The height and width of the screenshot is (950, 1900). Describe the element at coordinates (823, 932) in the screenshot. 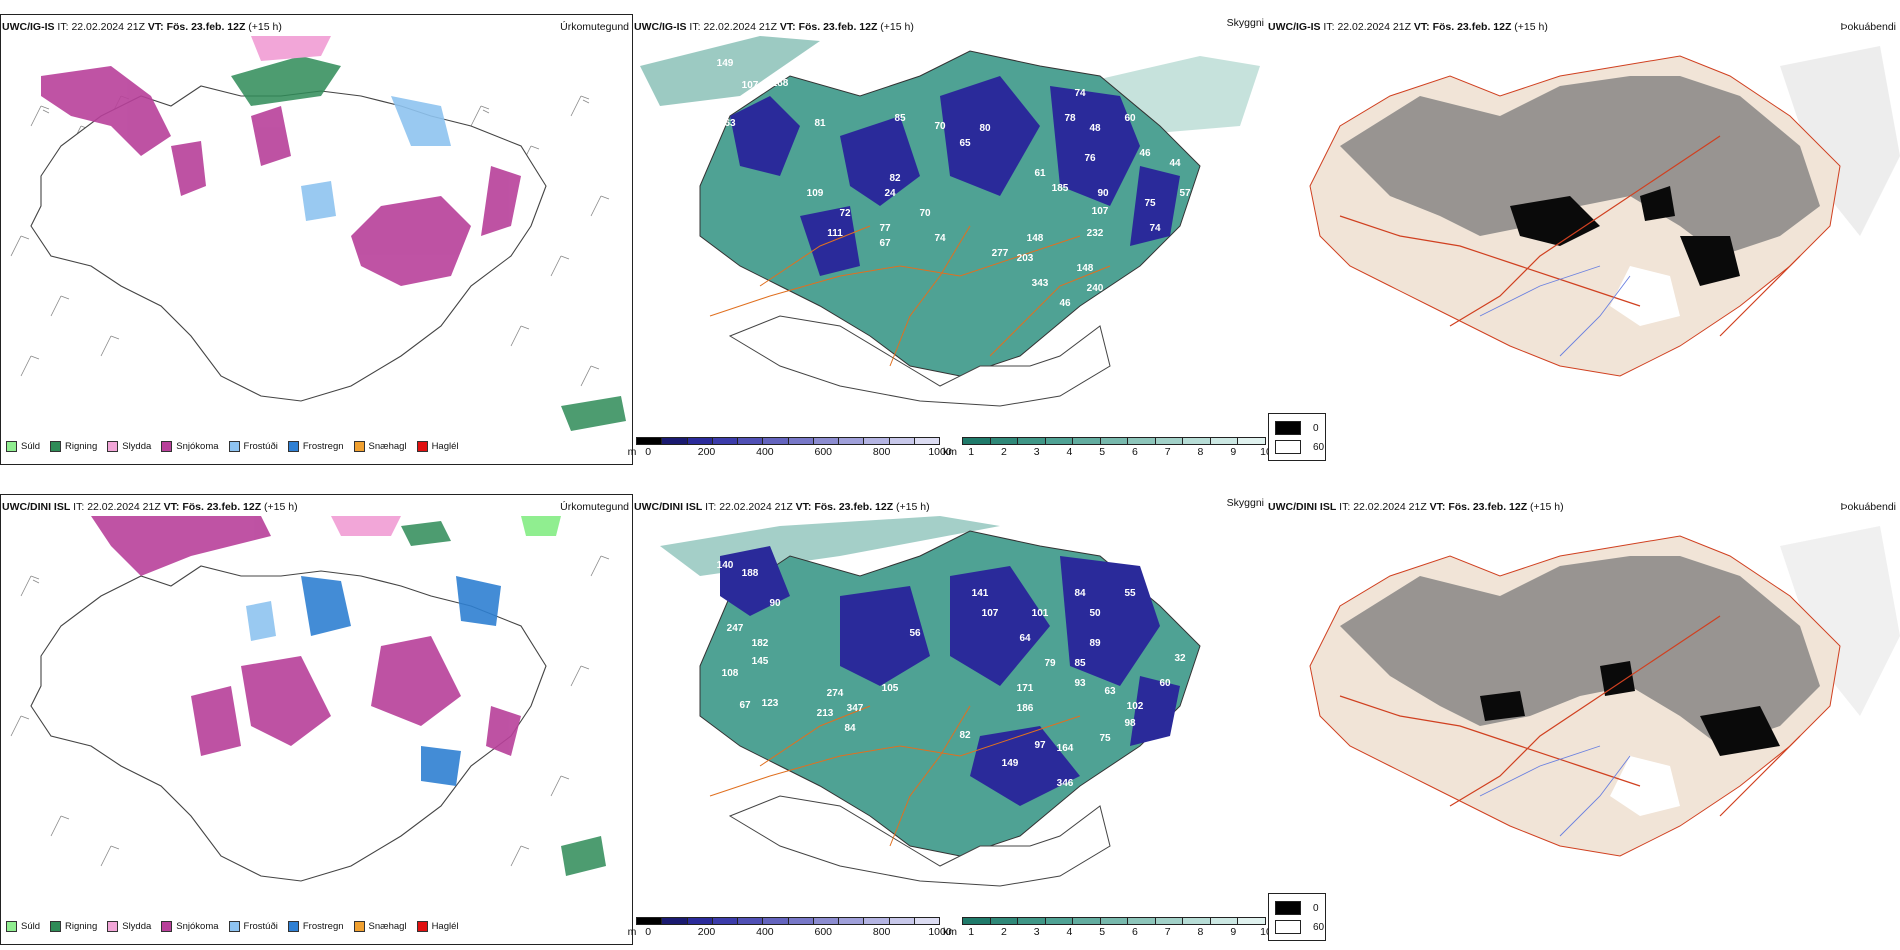

I see `colorbar-tick-label: 600` at that location.